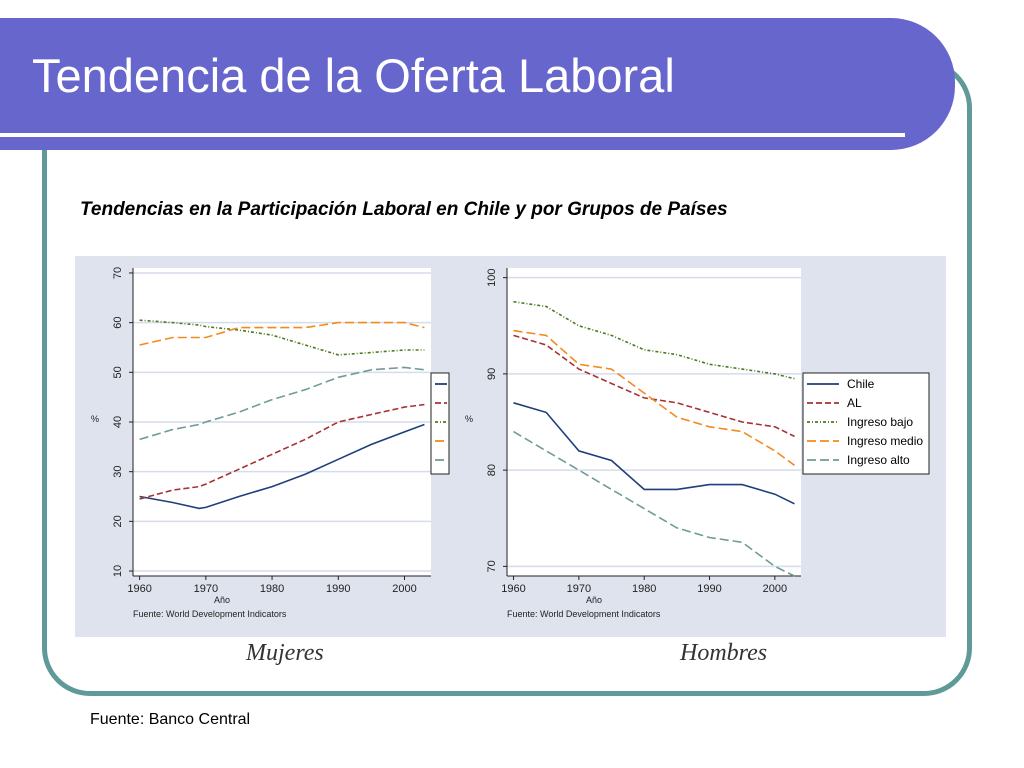 This screenshot has width=1024, height=768. Describe the element at coordinates (854, 403) in the screenshot. I see `legend-label-al: AL` at that location.